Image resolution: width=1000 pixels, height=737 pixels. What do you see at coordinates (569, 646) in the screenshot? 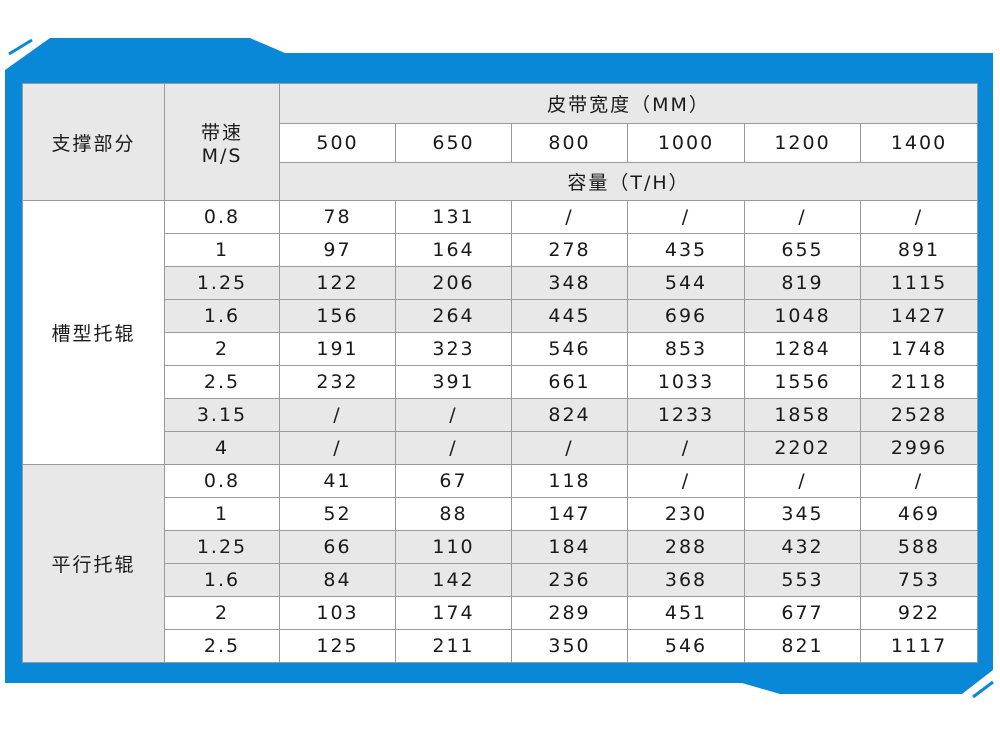
I see `capacity-cell: 350` at bounding box center [569, 646].